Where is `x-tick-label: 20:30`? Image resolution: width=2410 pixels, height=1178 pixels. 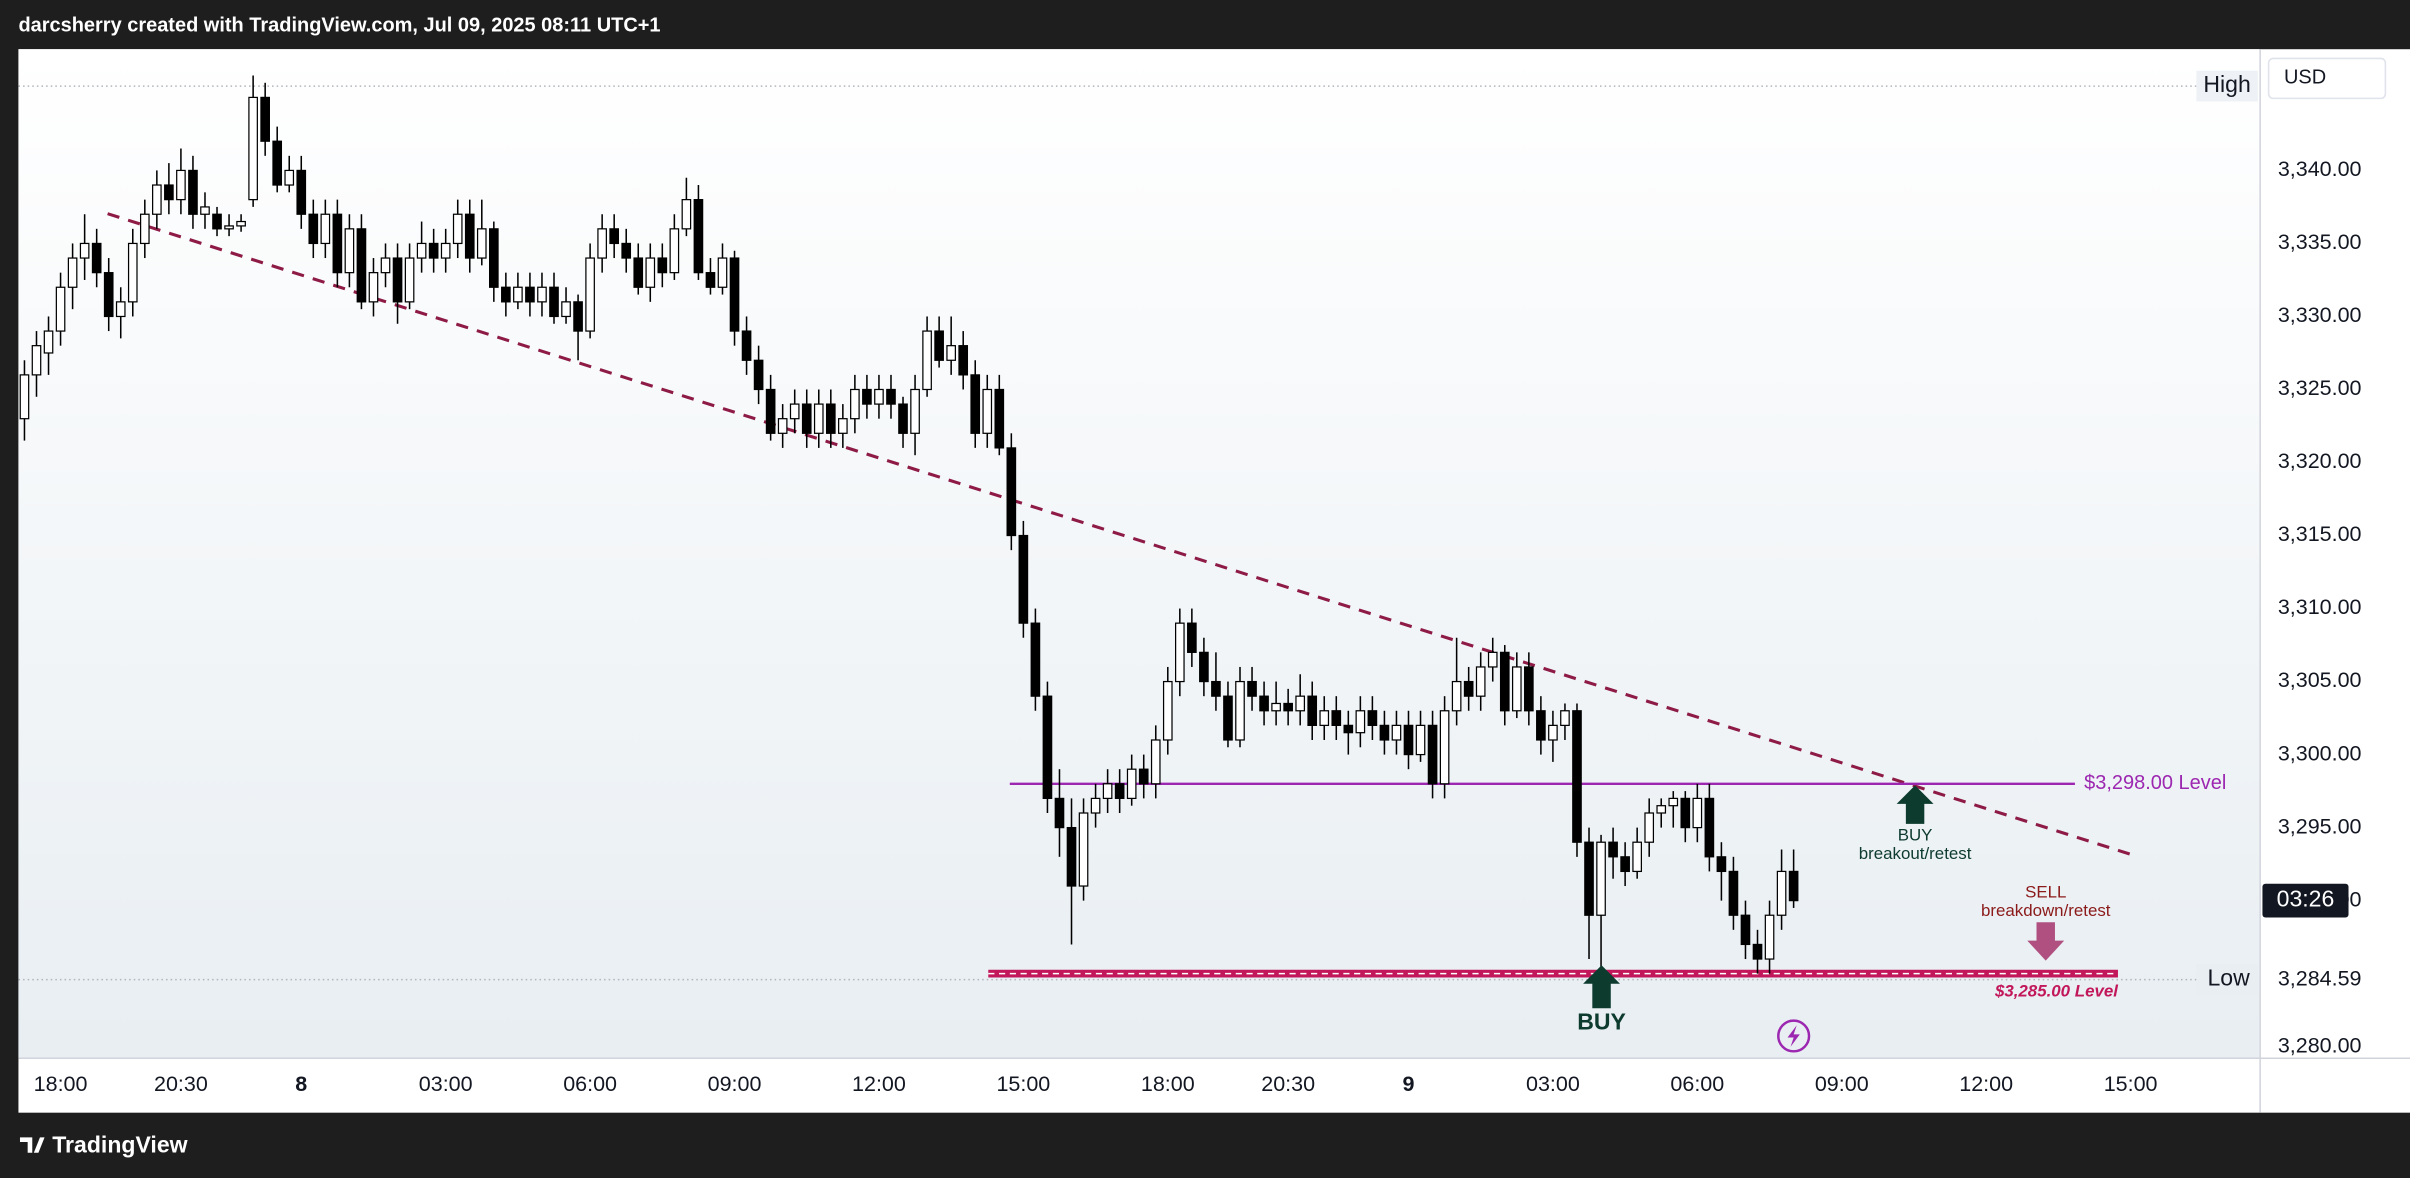
x-tick-label: 20:30 is located at coordinates (1288, 1084).